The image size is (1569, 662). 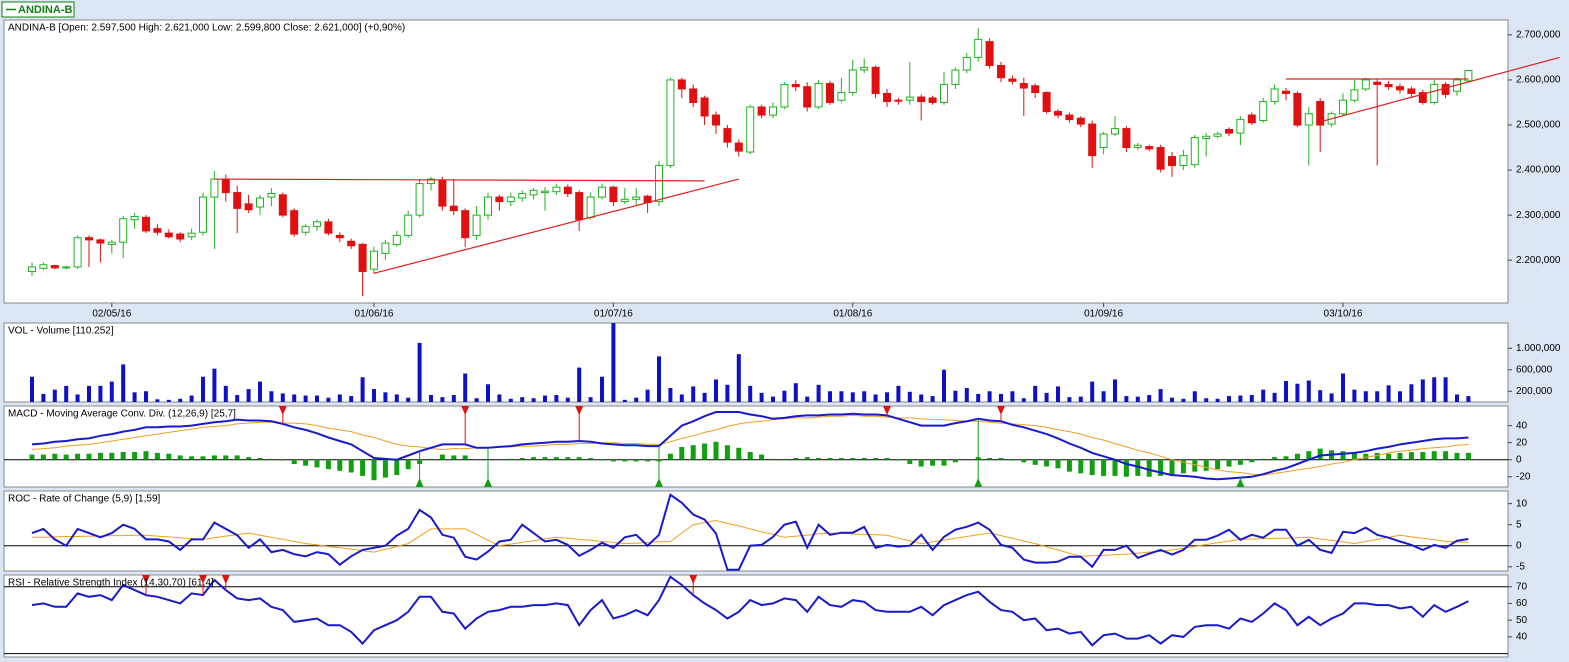 What do you see at coordinates (1534, 369) in the screenshot?
I see `y-tick-label: 600,000` at bounding box center [1534, 369].